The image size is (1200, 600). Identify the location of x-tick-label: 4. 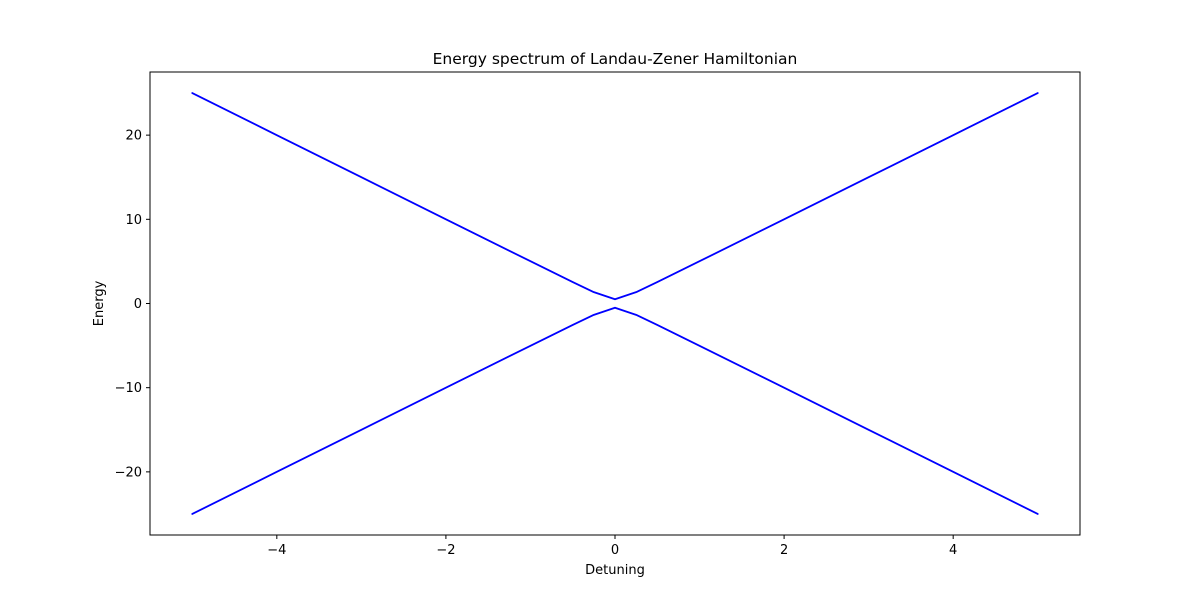
(953, 550).